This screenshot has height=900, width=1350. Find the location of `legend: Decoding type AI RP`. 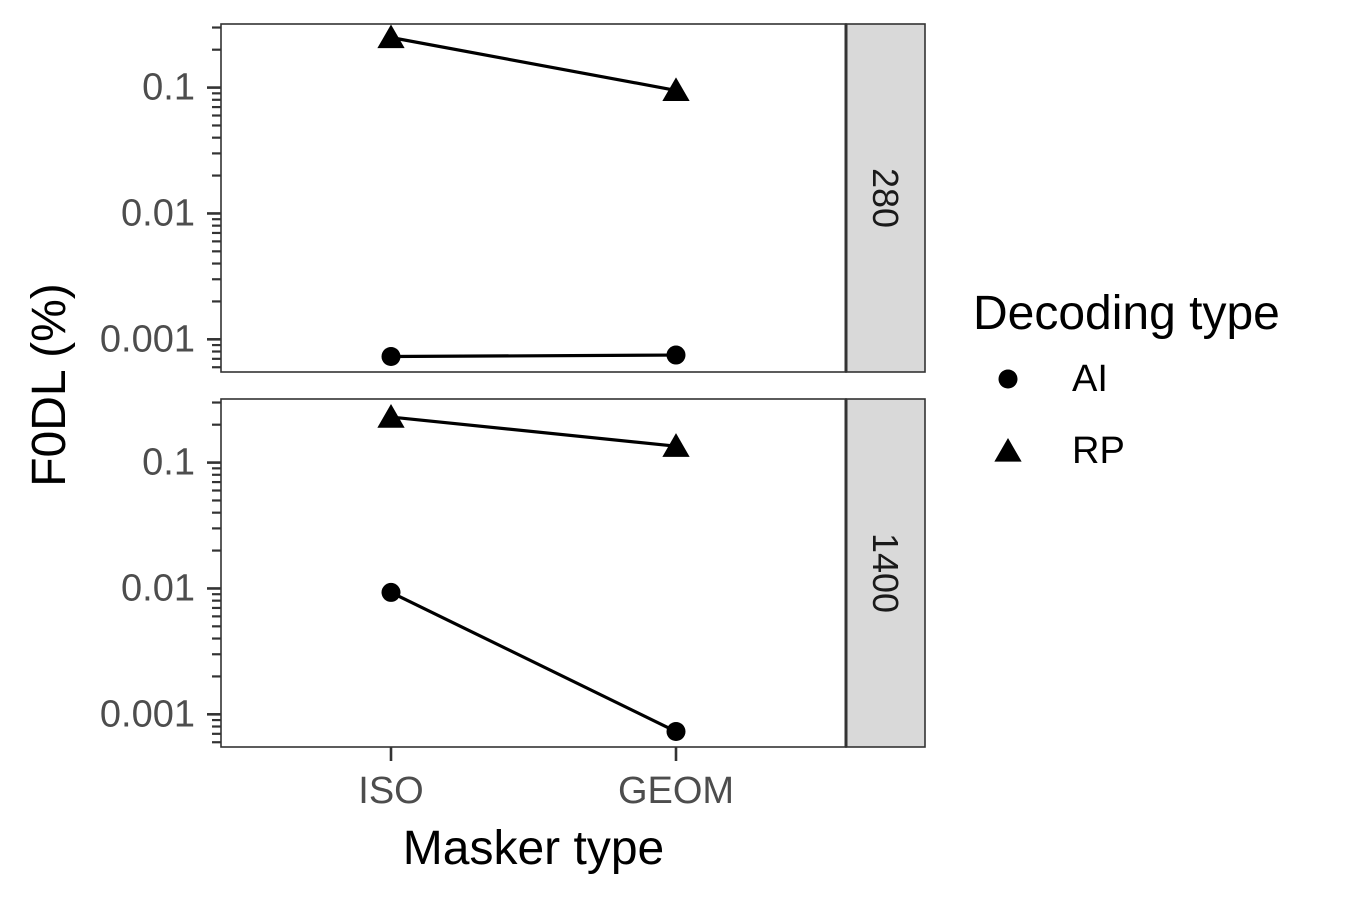

legend: Decoding type AI RP is located at coordinates (1126, 379).